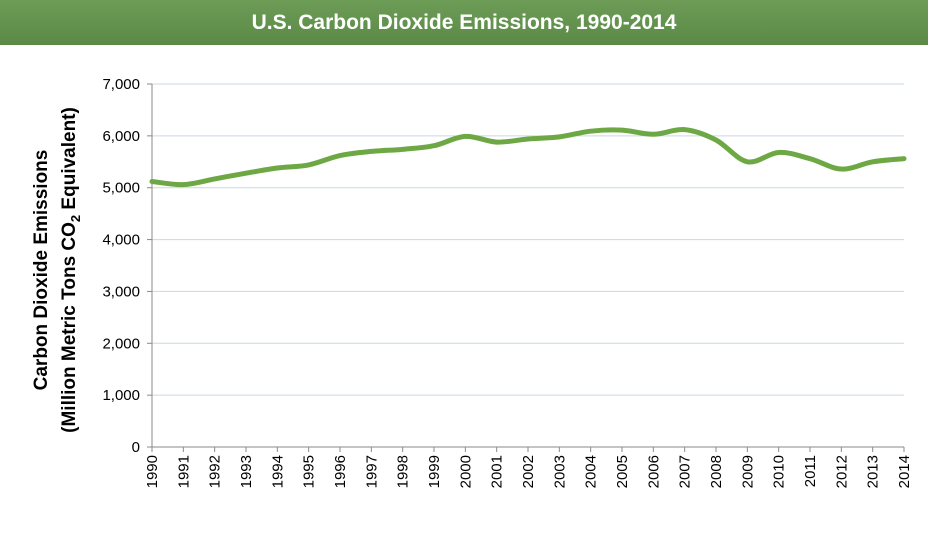 This screenshot has height=536, width=928. I want to click on y-tick-label: 7,000, so click(121, 84).